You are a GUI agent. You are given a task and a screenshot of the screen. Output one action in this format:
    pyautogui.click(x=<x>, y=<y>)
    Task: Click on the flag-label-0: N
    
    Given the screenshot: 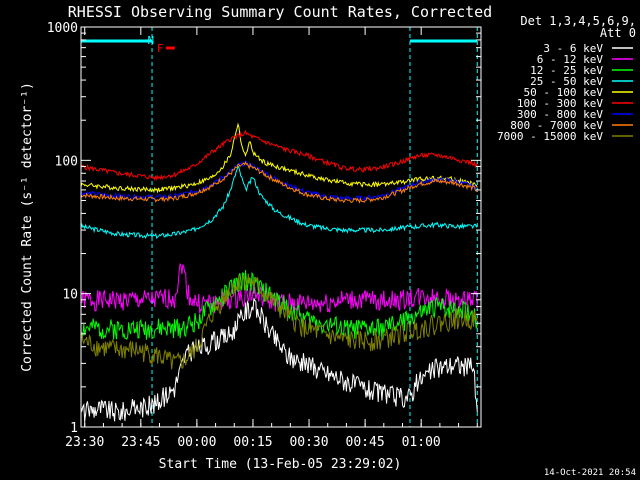 What is the action you would take?
    pyautogui.click(x=151, y=40)
    